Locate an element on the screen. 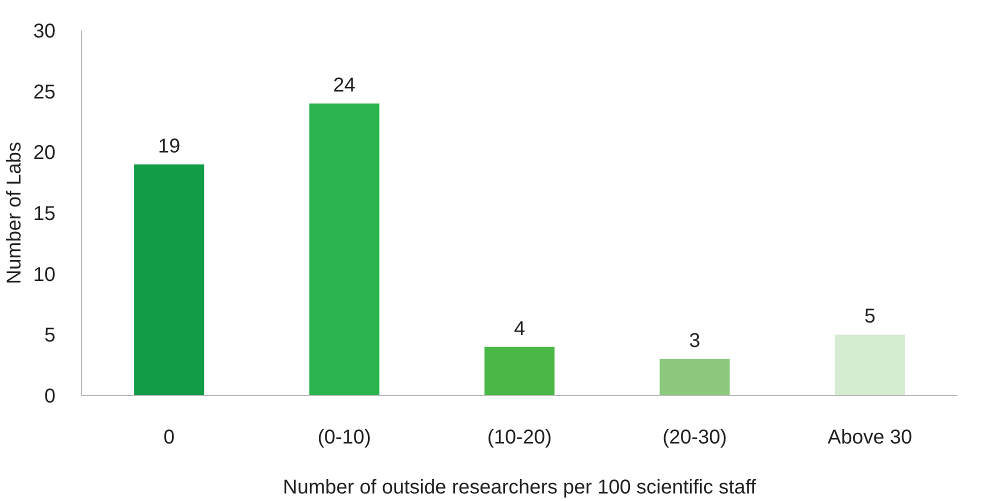 This screenshot has width=997, height=501. data-label: 5 is located at coordinates (870, 317).